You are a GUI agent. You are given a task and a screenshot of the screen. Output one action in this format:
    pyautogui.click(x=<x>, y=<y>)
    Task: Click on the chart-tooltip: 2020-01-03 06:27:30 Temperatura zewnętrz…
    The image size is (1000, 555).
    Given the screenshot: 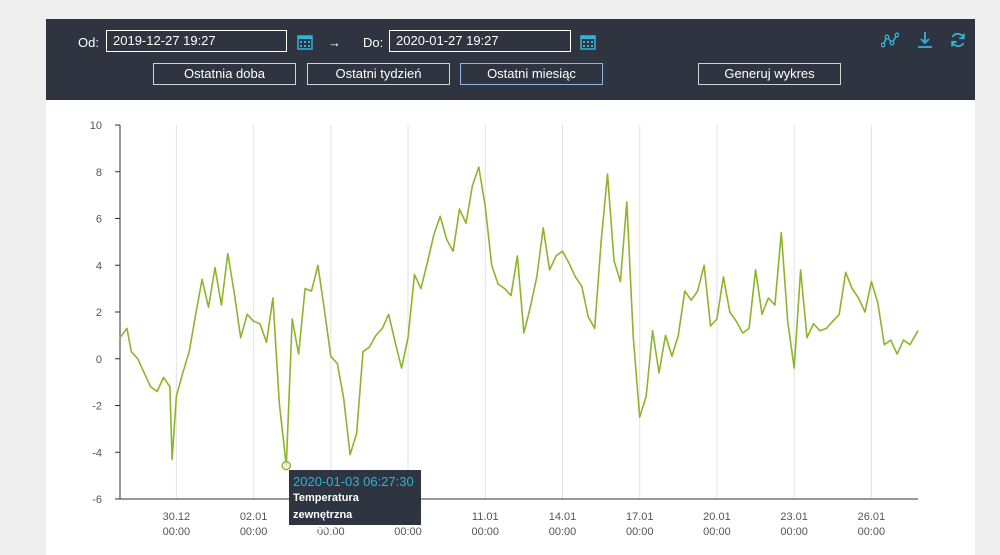 What is the action you would take?
    pyautogui.click(x=355, y=505)
    